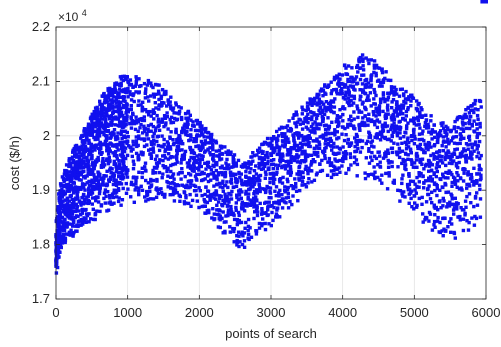  I want to click on x-tick-label: 0, so click(55, 312).